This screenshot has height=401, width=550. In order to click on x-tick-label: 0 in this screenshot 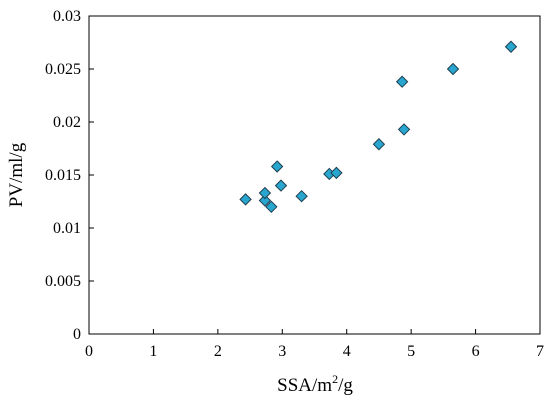, I will do `click(89, 351)`.